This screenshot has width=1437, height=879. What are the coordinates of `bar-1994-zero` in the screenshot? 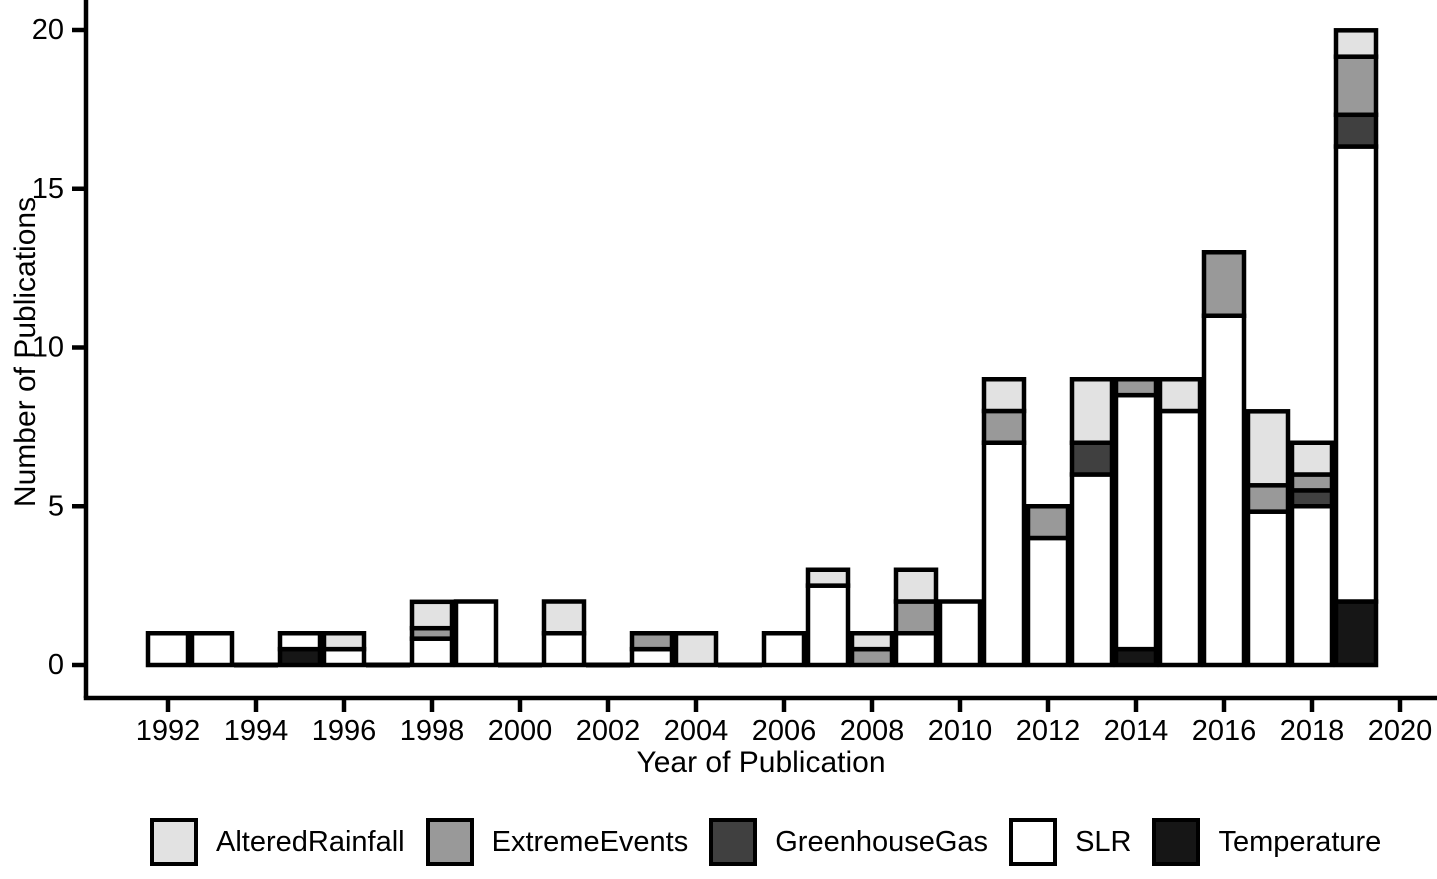 It's located at (256, 665).